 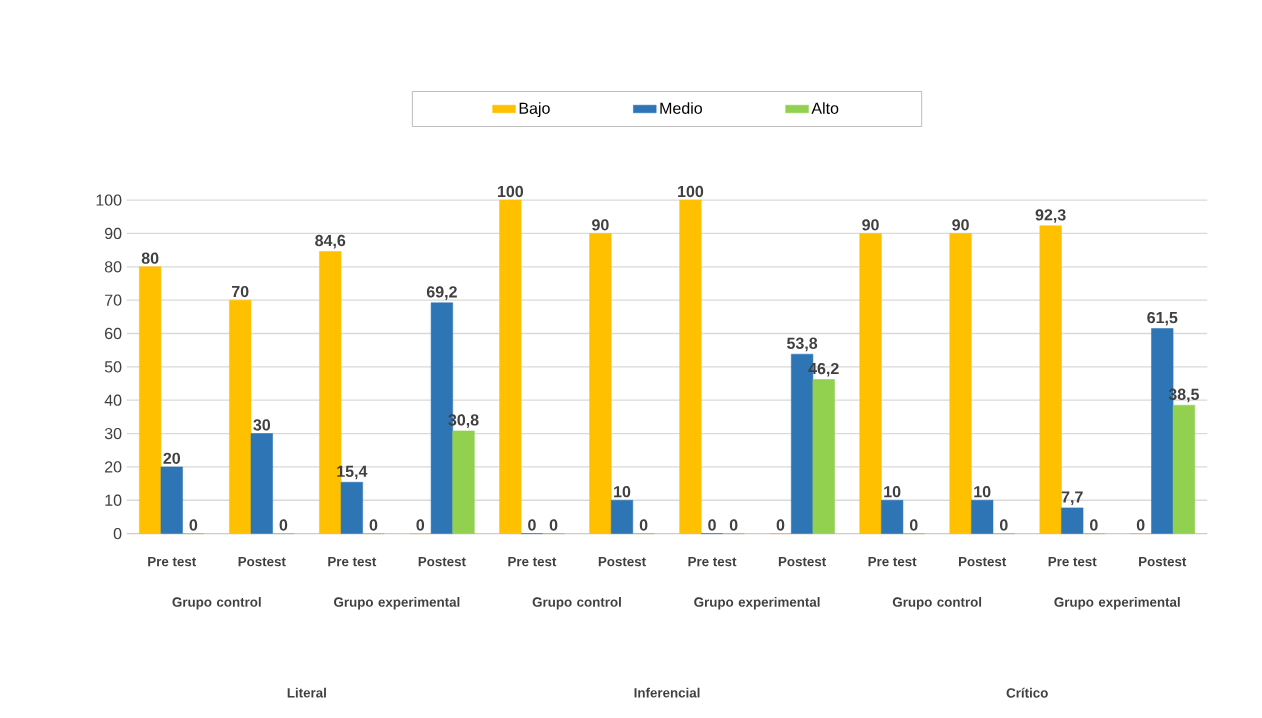 I want to click on data-label: 69,2, so click(x=441, y=293).